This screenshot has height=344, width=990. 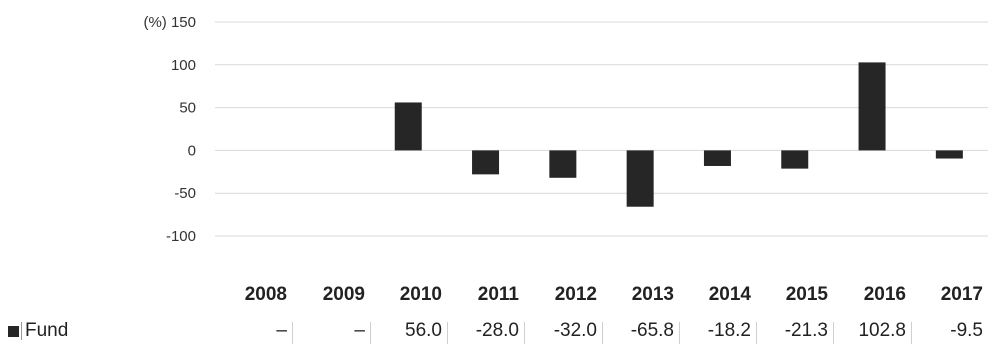 I want to click on category-label: 2009, so click(x=343, y=294).